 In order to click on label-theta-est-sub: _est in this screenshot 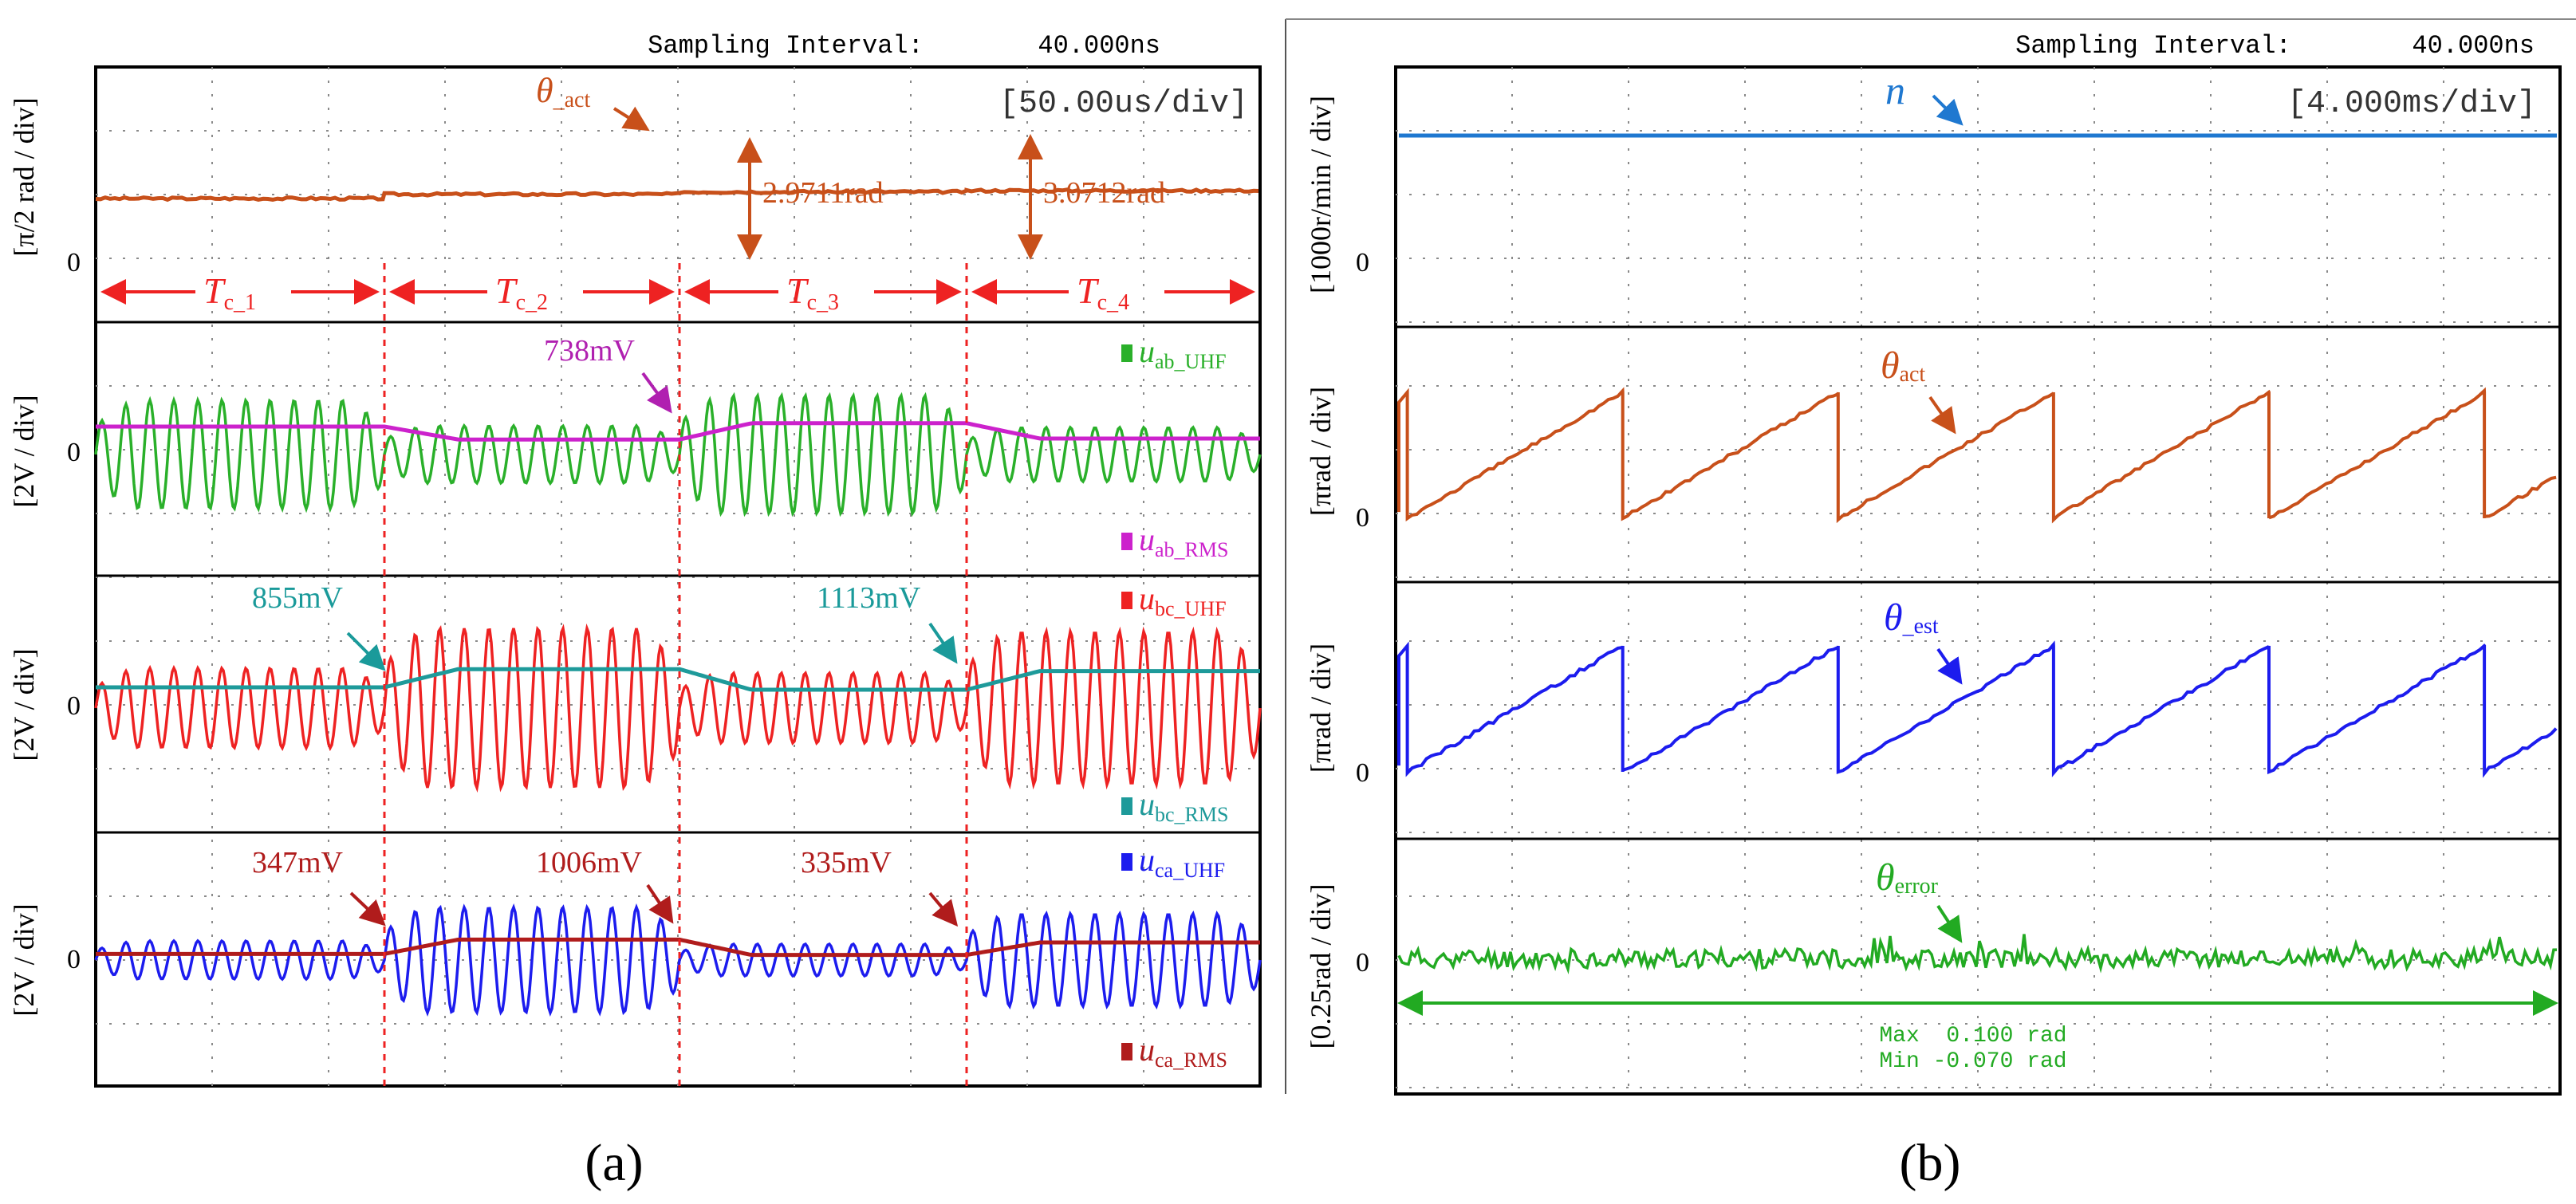, I will do `click(1920, 626)`.